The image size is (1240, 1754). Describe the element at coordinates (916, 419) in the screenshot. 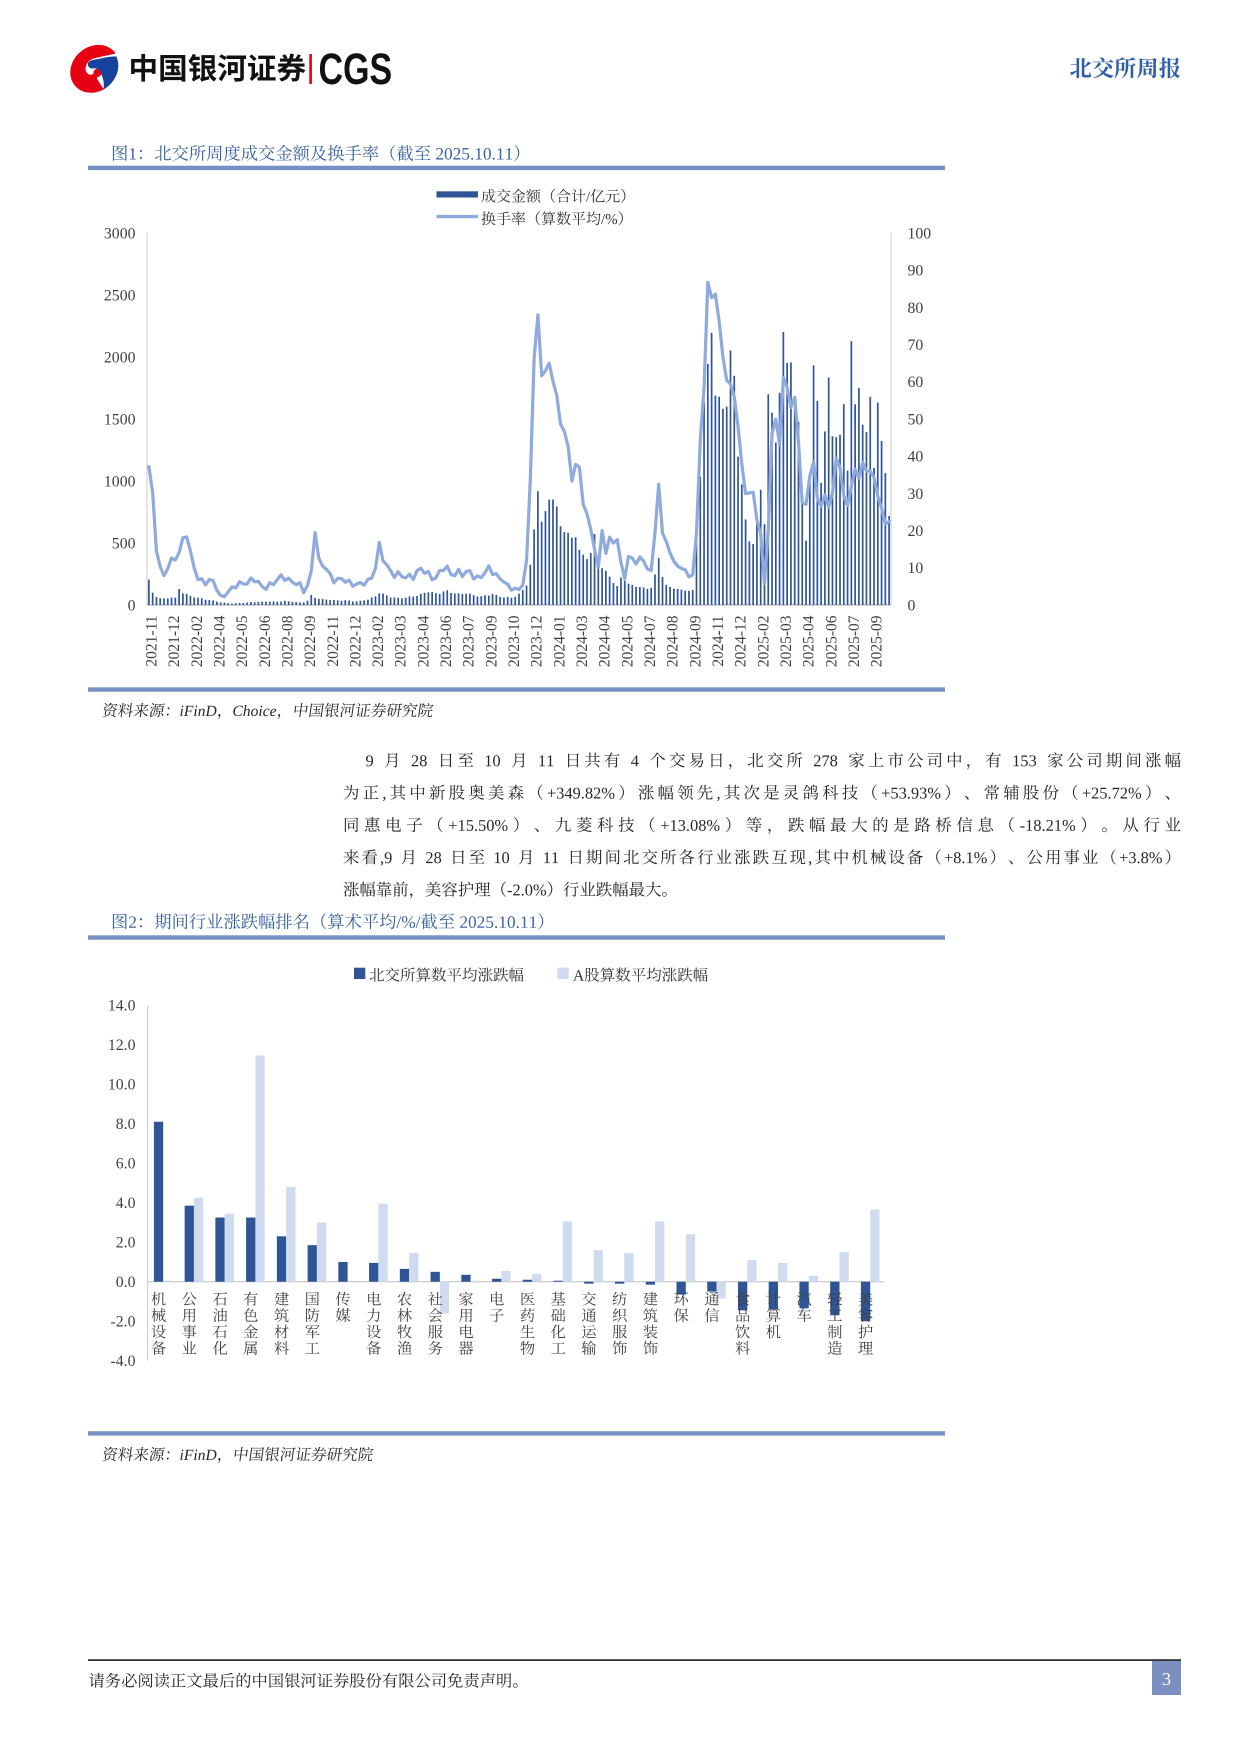

I see `svg-text: 50` at that location.